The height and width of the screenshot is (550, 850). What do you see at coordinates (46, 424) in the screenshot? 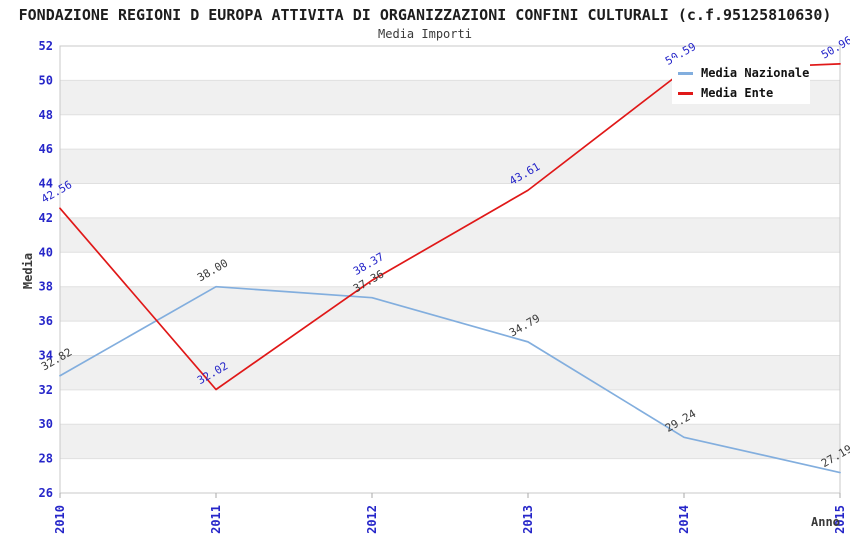
I see `y-tick-label: 30` at bounding box center [46, 424].